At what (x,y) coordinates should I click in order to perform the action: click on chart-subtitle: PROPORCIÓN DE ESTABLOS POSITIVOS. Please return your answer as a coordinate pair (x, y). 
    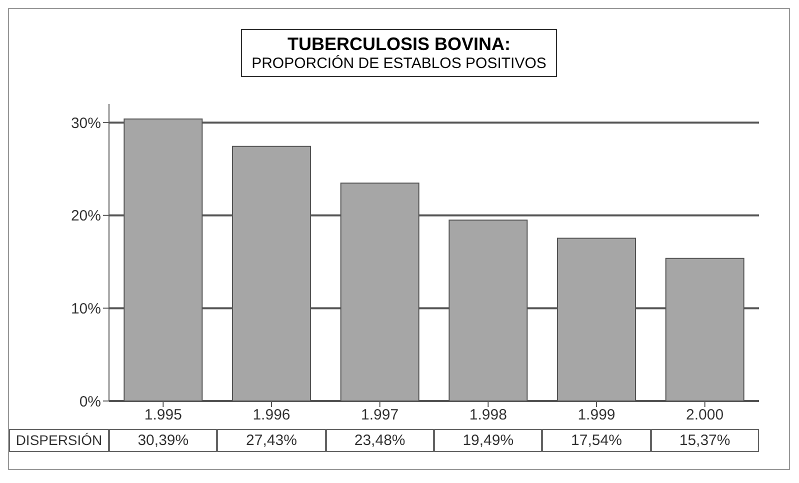
    Looking at the image, I should click on (399, 63).